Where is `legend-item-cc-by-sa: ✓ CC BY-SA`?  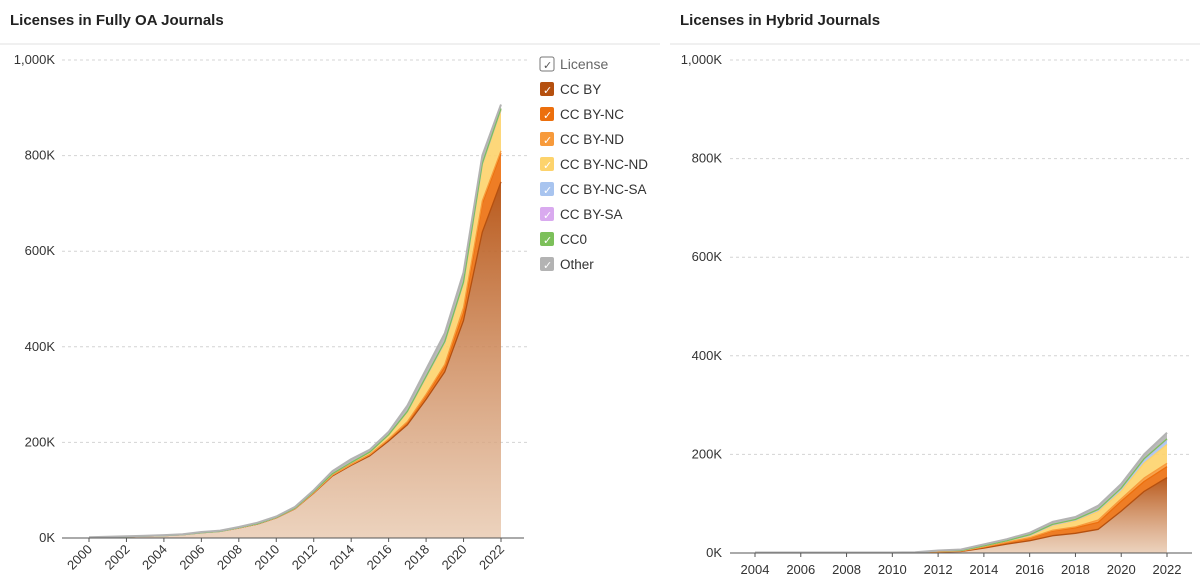
legend-item-cc-by-sa: ✓ CC BY-SA is located at coordinates (581, 214).